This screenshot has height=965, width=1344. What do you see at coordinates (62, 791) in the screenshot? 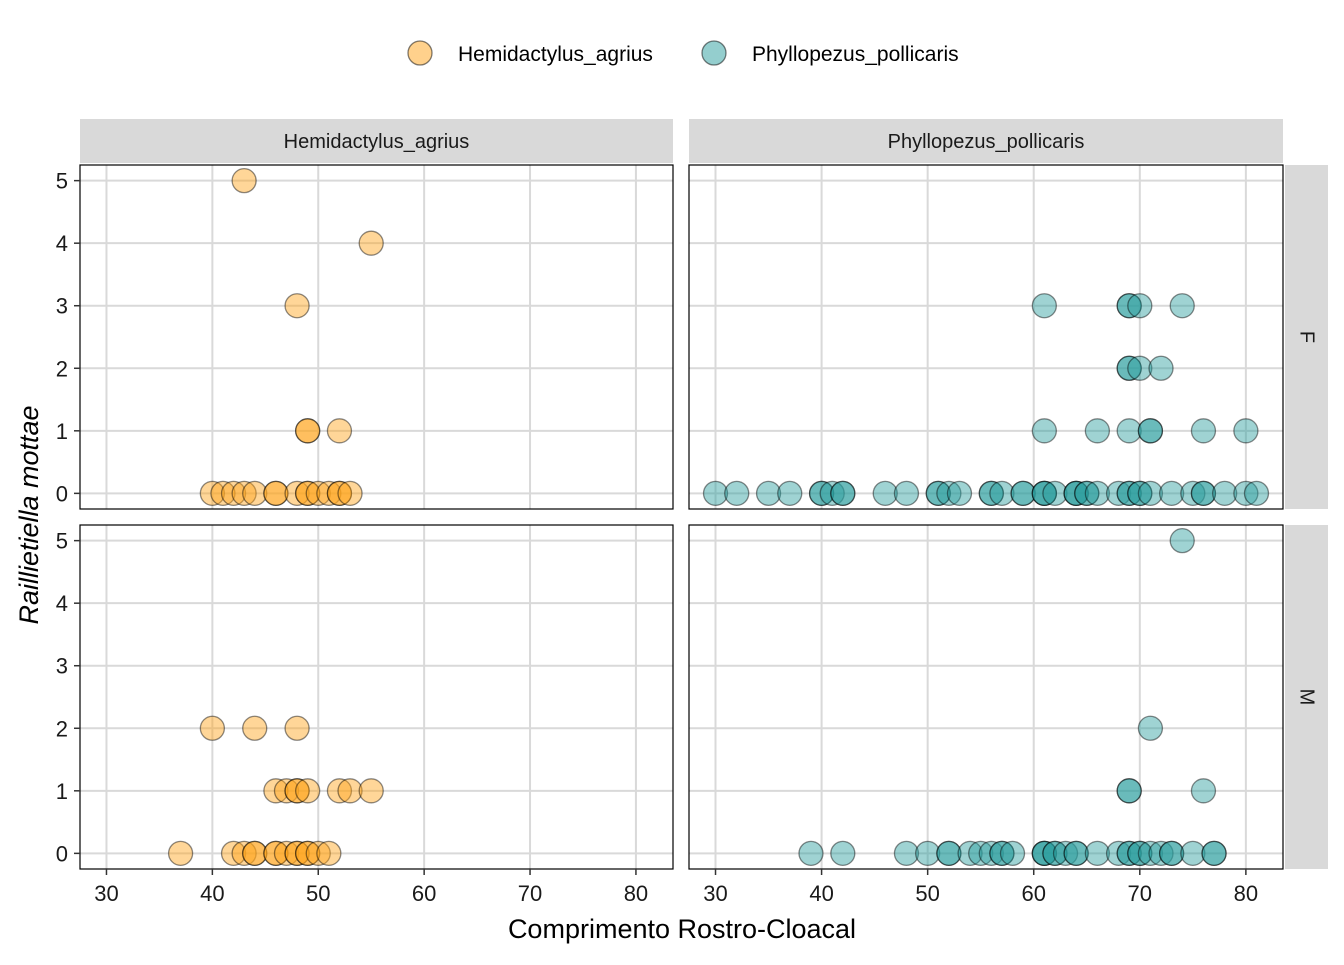
I see `y-tick-label: 1` at bounding box center [62, 791].